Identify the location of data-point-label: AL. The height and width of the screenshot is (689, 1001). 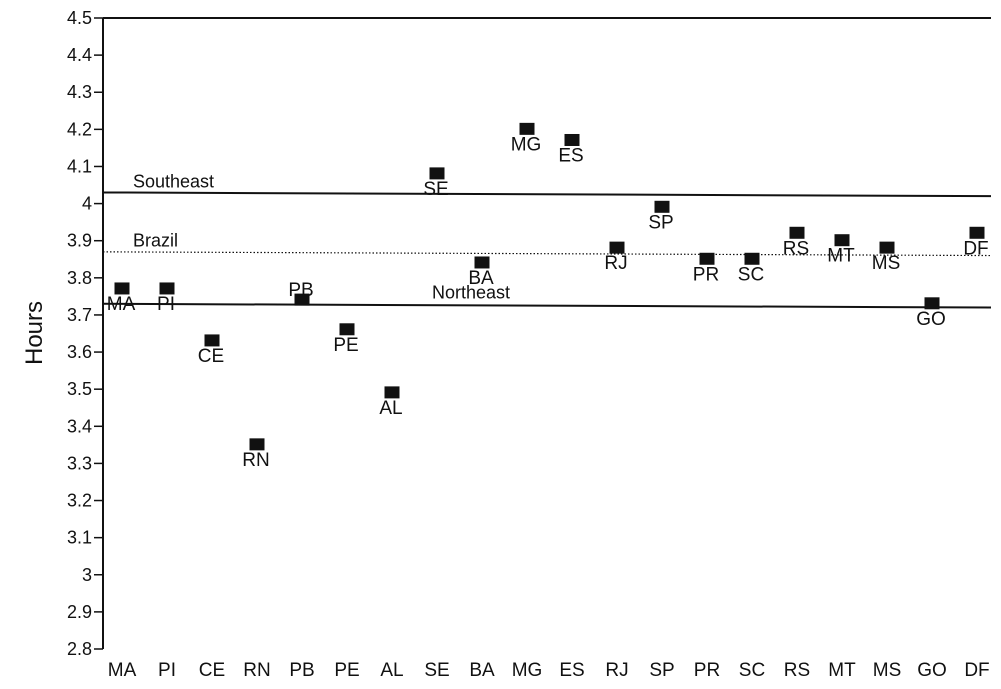
(390, 408).